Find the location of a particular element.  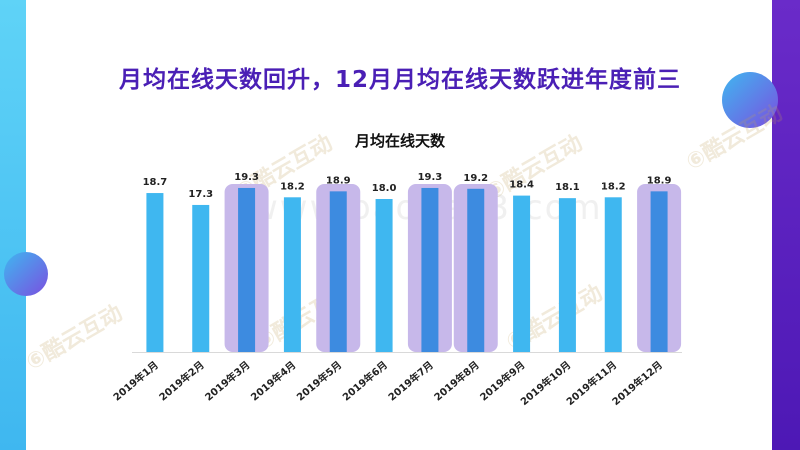

x-tick-label: 2019年7月 is located at coordinates (411, 380).